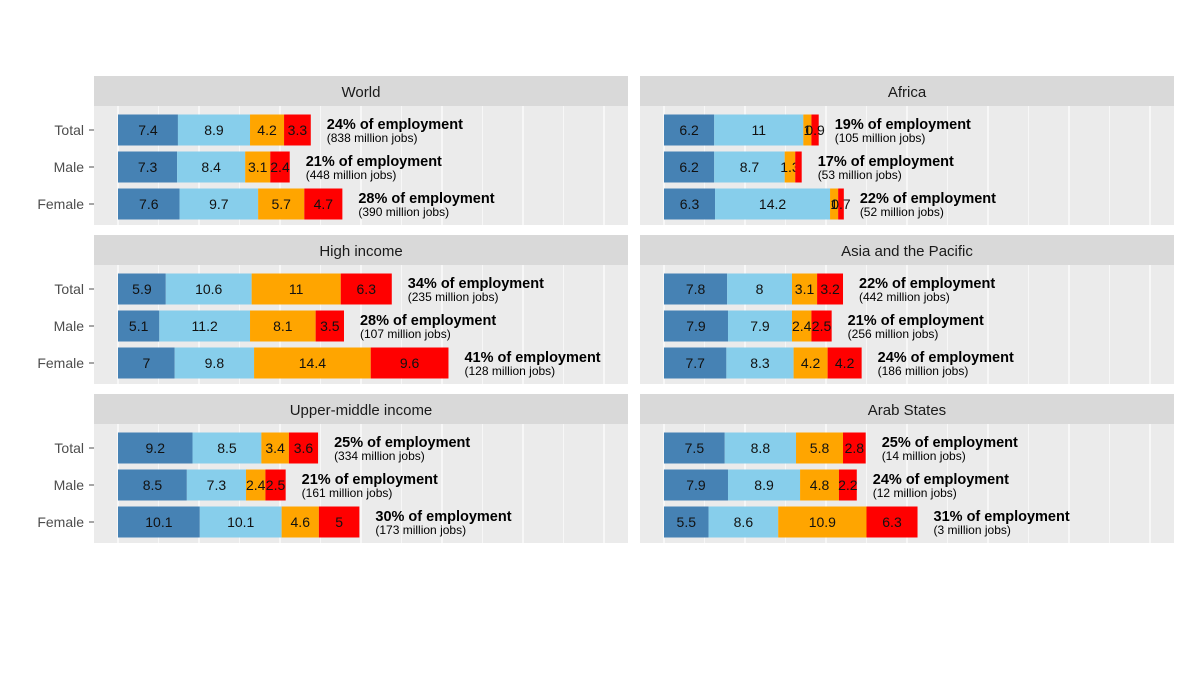 The height and width of the screenshot is (675, 1200). I want to click on bar-value-label: 2.8, so click(855, 448).